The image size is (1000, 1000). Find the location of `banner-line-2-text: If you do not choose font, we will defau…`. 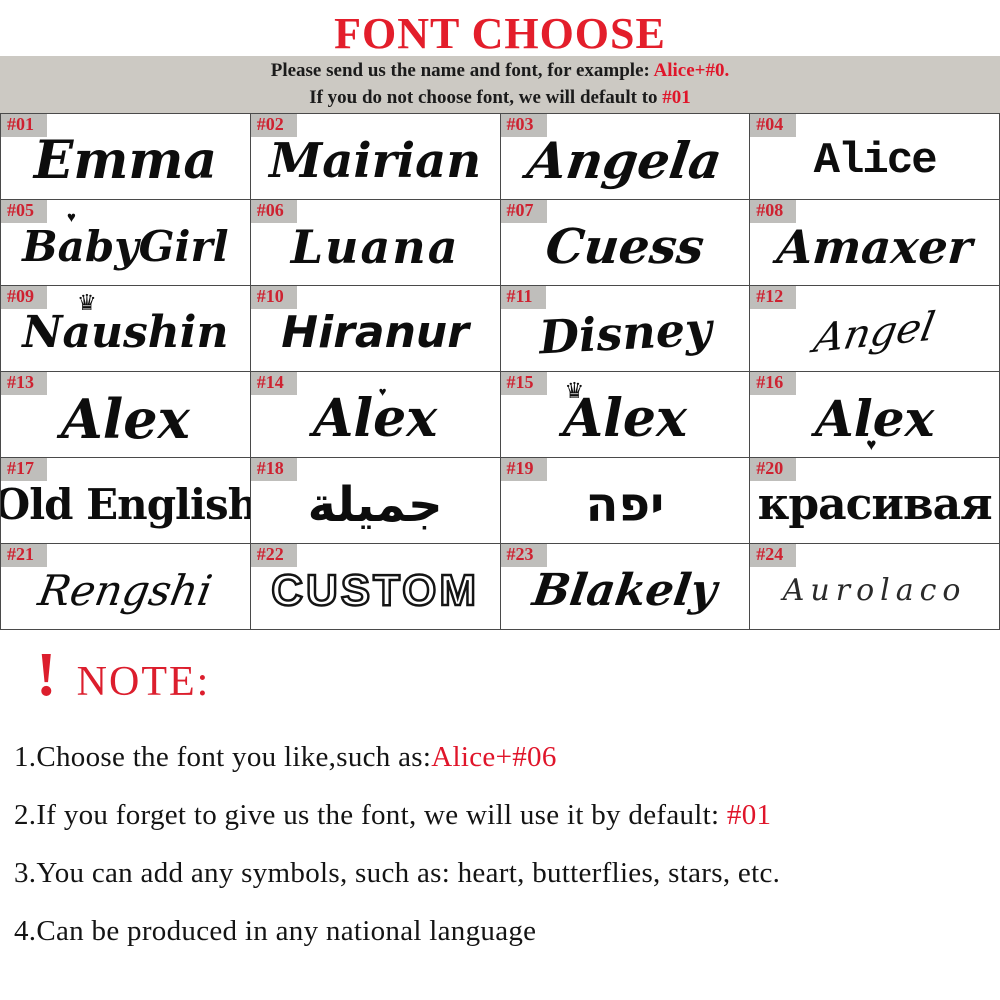

banner-line-2-text: If you do not choose font, we will defau… is located at coordinates (486, 97).